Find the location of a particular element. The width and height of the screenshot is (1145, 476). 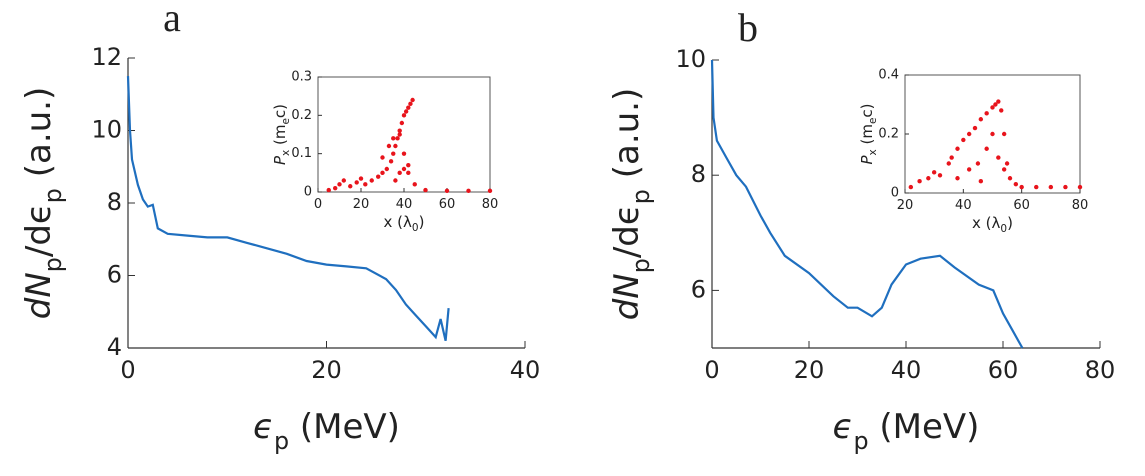

x-tick-label: 40 is located at coordinates (404, 204).